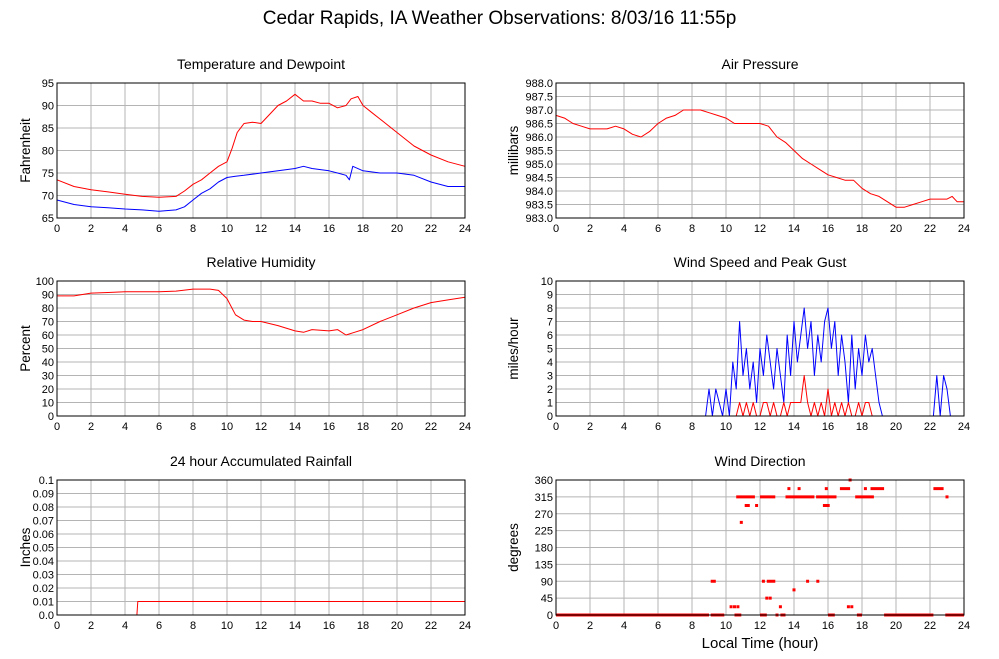 The height and width of the screenshot is (659, 999). I want to click on y-tick-label: 984.0, so click(539, 192).